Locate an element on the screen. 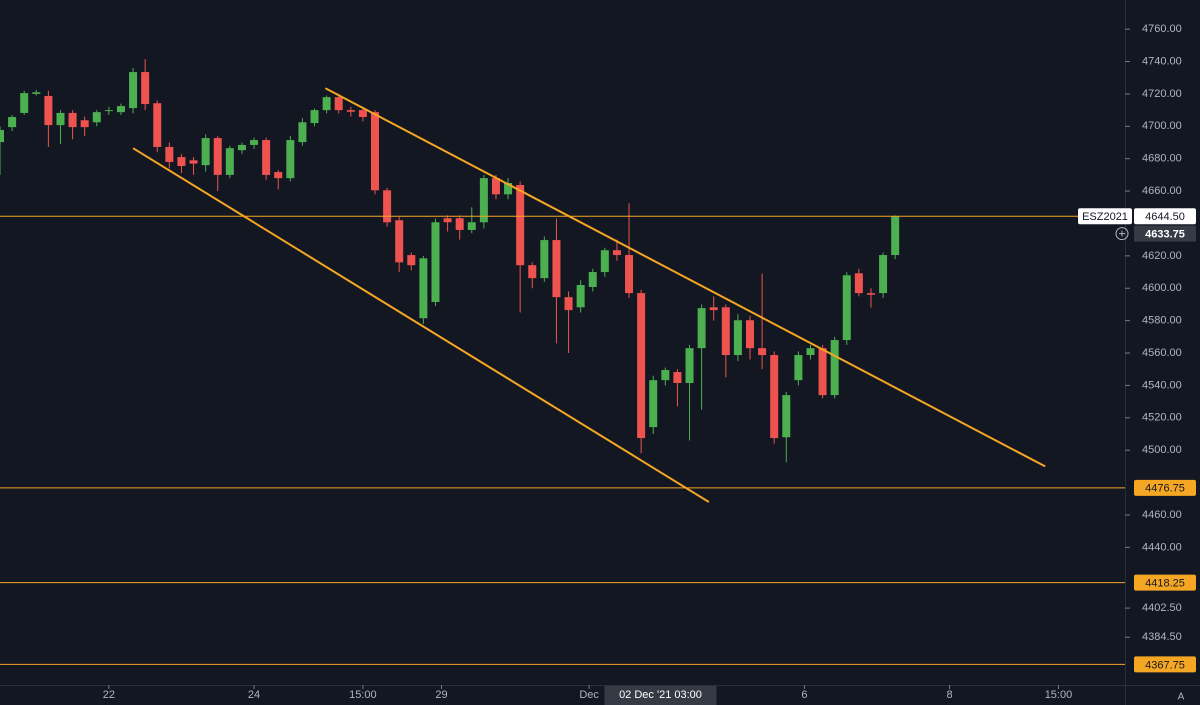 The width and height of the screenshot is (1200, 705). y-tick-label: 4540.00 is located at coordinates (1162, 385).